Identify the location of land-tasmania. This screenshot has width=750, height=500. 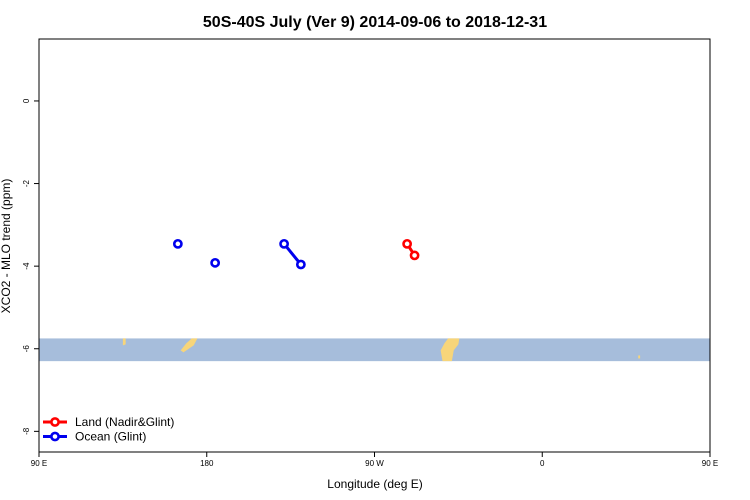
(124, 342).